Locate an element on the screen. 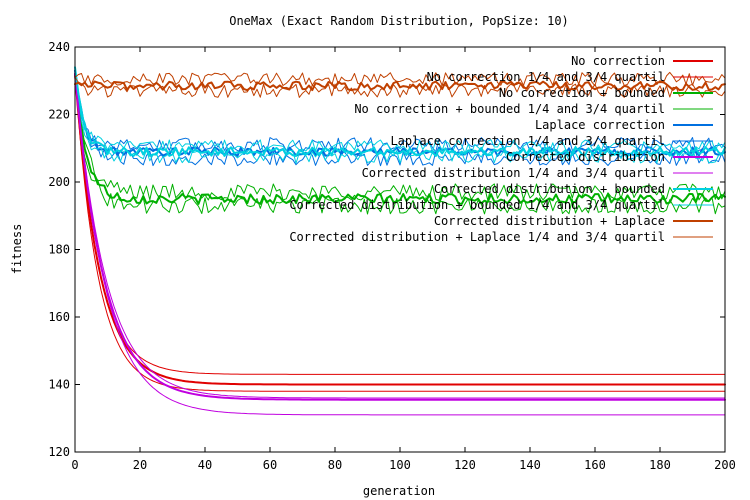 The image size is (750, 500). x-tick-label: 40 is located at coordinates (205, 465).